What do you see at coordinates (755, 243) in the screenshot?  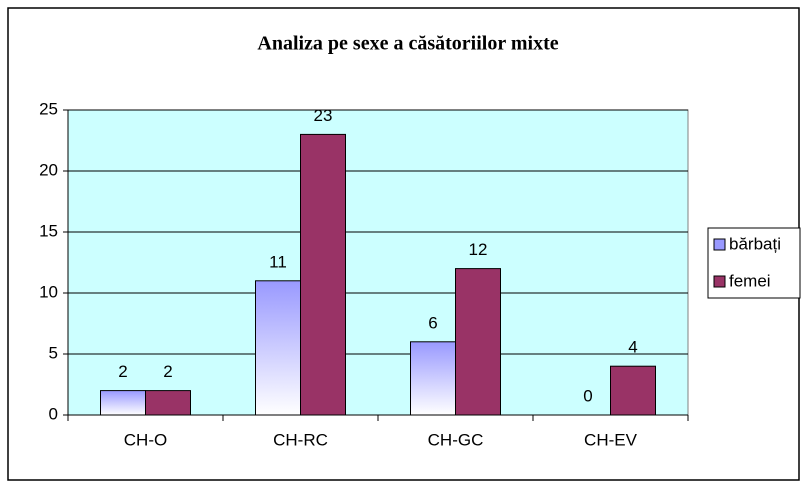 I see `legend-label: bărbați` at bounding box center [755, 243].